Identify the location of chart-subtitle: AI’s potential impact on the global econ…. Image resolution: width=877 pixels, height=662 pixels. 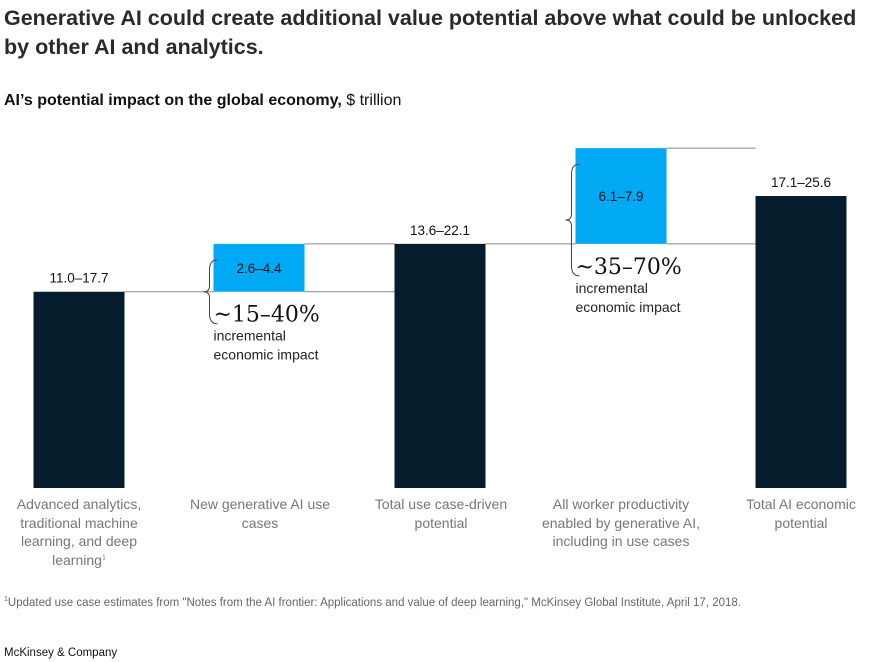
(202, 101).